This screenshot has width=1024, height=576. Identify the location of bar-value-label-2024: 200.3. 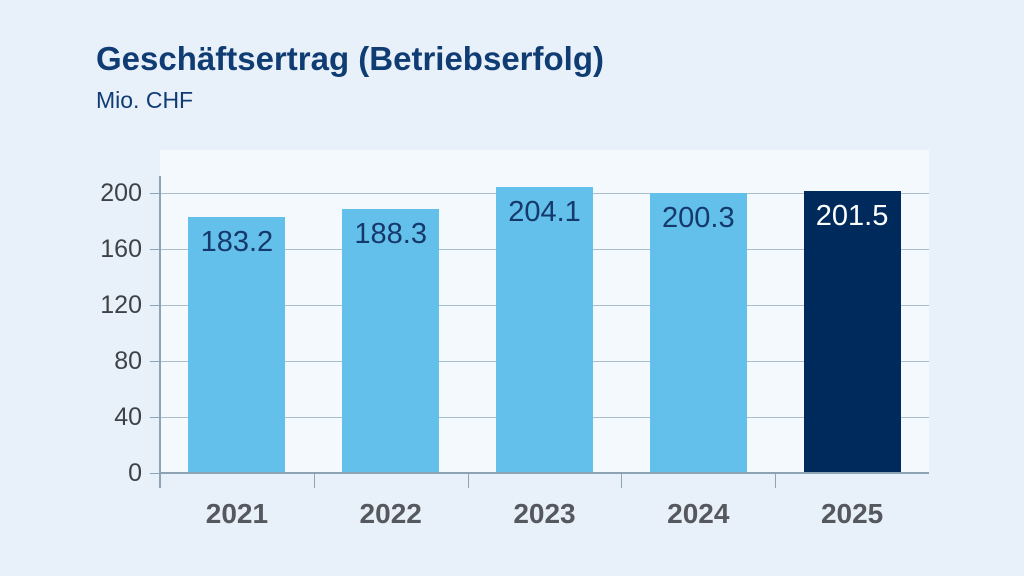
(698, 217).